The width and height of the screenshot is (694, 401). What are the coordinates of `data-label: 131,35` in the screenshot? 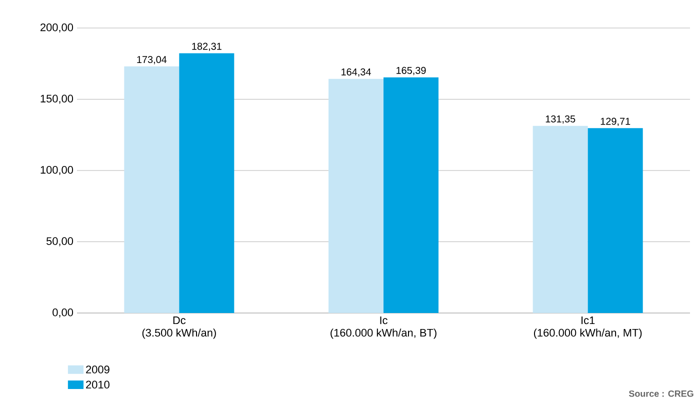 It's located at (561, 119).